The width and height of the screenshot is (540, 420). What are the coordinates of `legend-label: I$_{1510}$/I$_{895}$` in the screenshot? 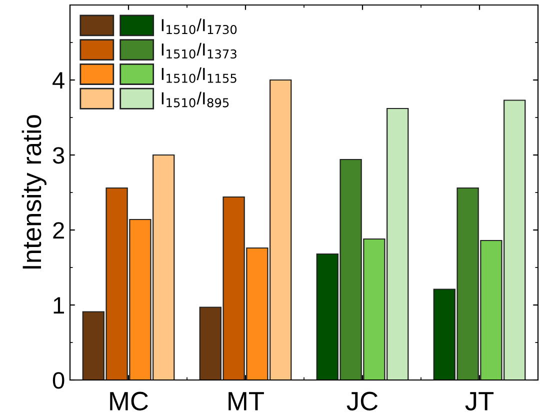 It's located at (195, 100).